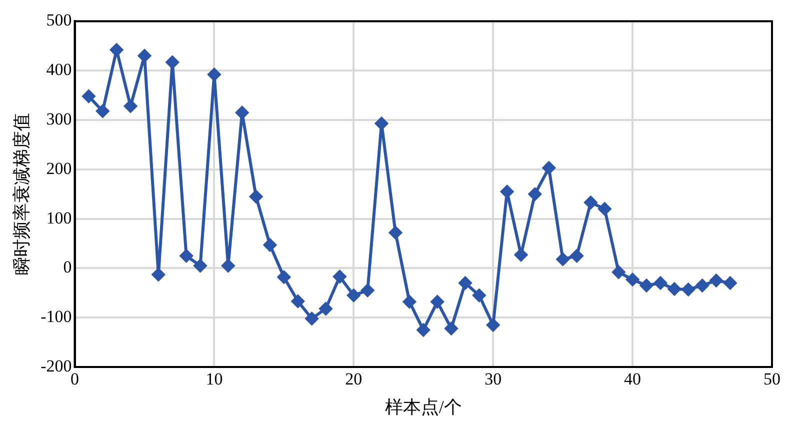 The width and height of the screenshot is (800, 431). What do you see at coordinates (214, 379) in the screenshot?
I see `x-tick-label: 10` at bounding box center [214, 379].